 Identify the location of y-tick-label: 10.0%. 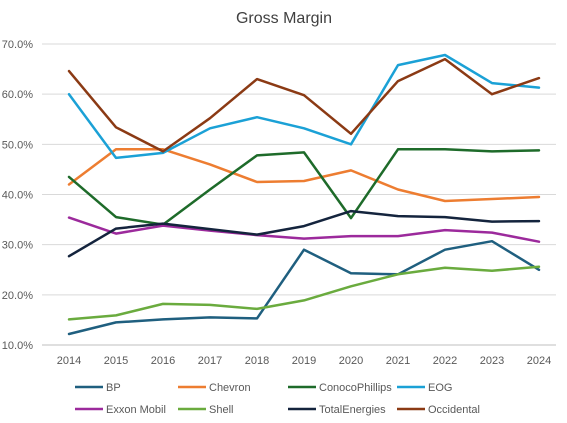
(17, 346).